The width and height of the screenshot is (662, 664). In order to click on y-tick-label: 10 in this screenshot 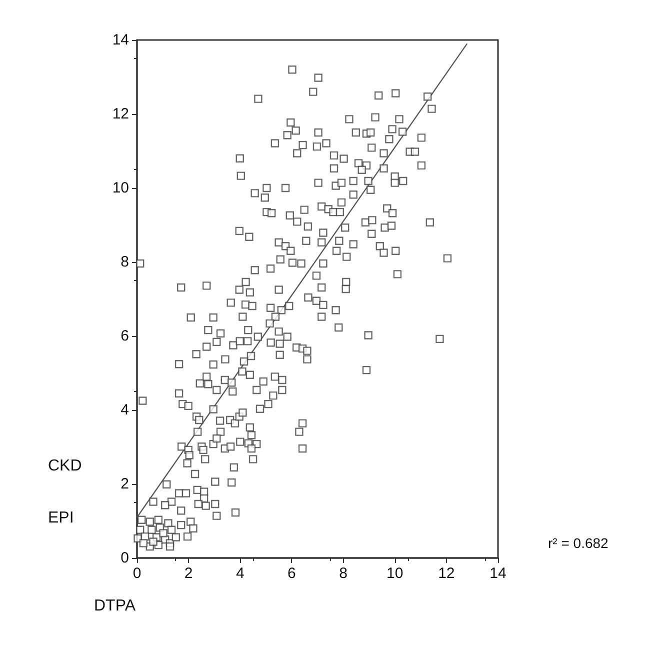, I will do `click(120, 188)`.